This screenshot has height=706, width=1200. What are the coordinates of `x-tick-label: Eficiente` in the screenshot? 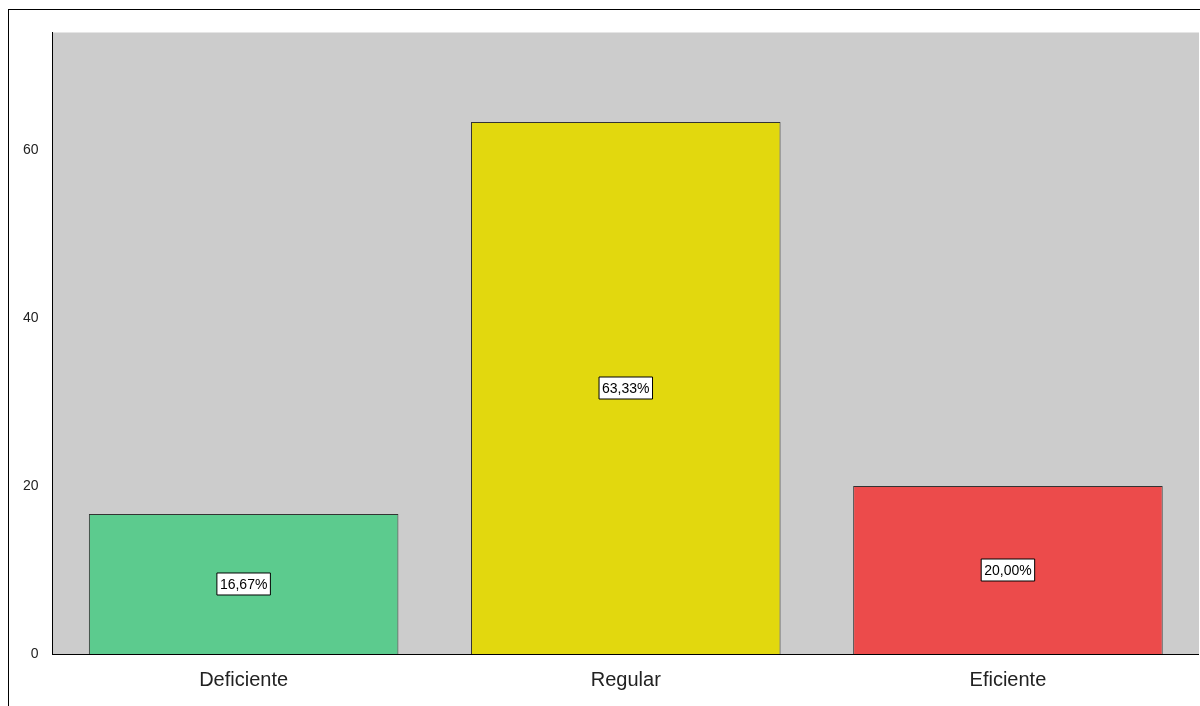 It's located at (1008, 678).